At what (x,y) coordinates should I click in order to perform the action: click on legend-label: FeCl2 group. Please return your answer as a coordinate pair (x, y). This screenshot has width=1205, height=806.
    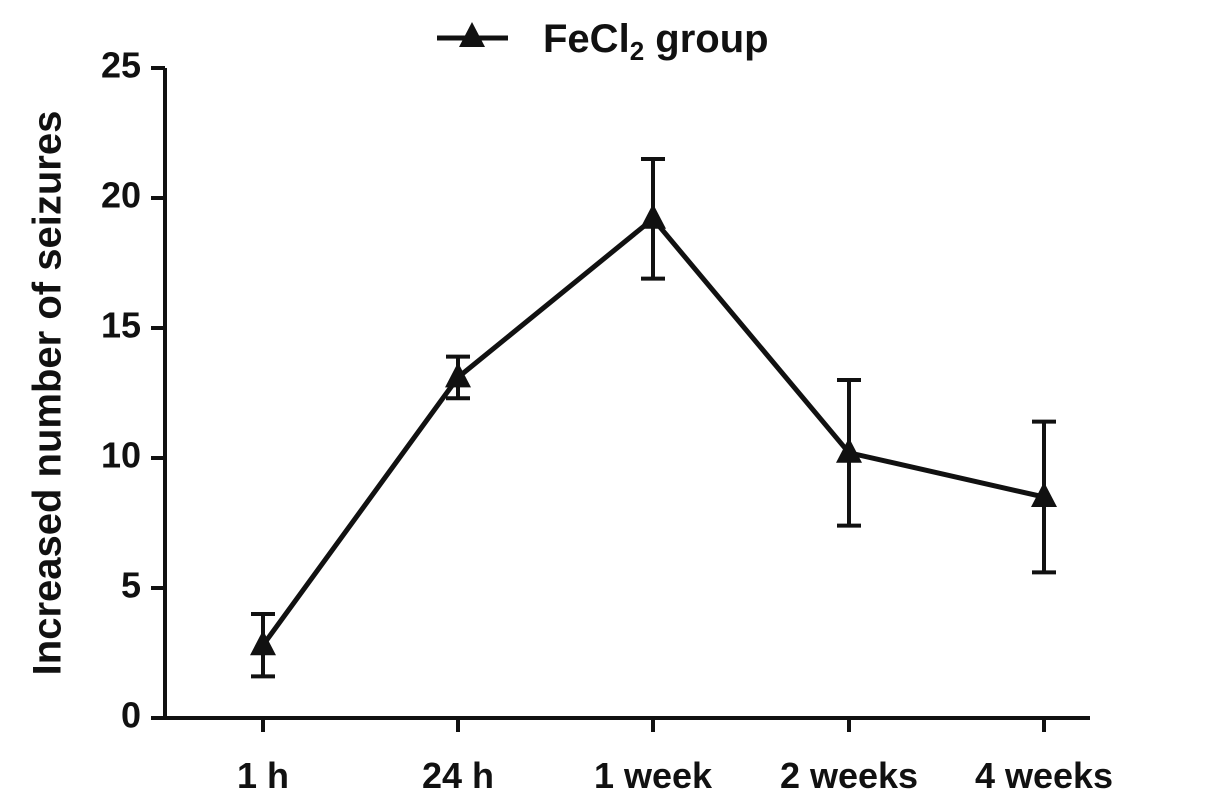
    Looking at the image, I should click on (656, 41).